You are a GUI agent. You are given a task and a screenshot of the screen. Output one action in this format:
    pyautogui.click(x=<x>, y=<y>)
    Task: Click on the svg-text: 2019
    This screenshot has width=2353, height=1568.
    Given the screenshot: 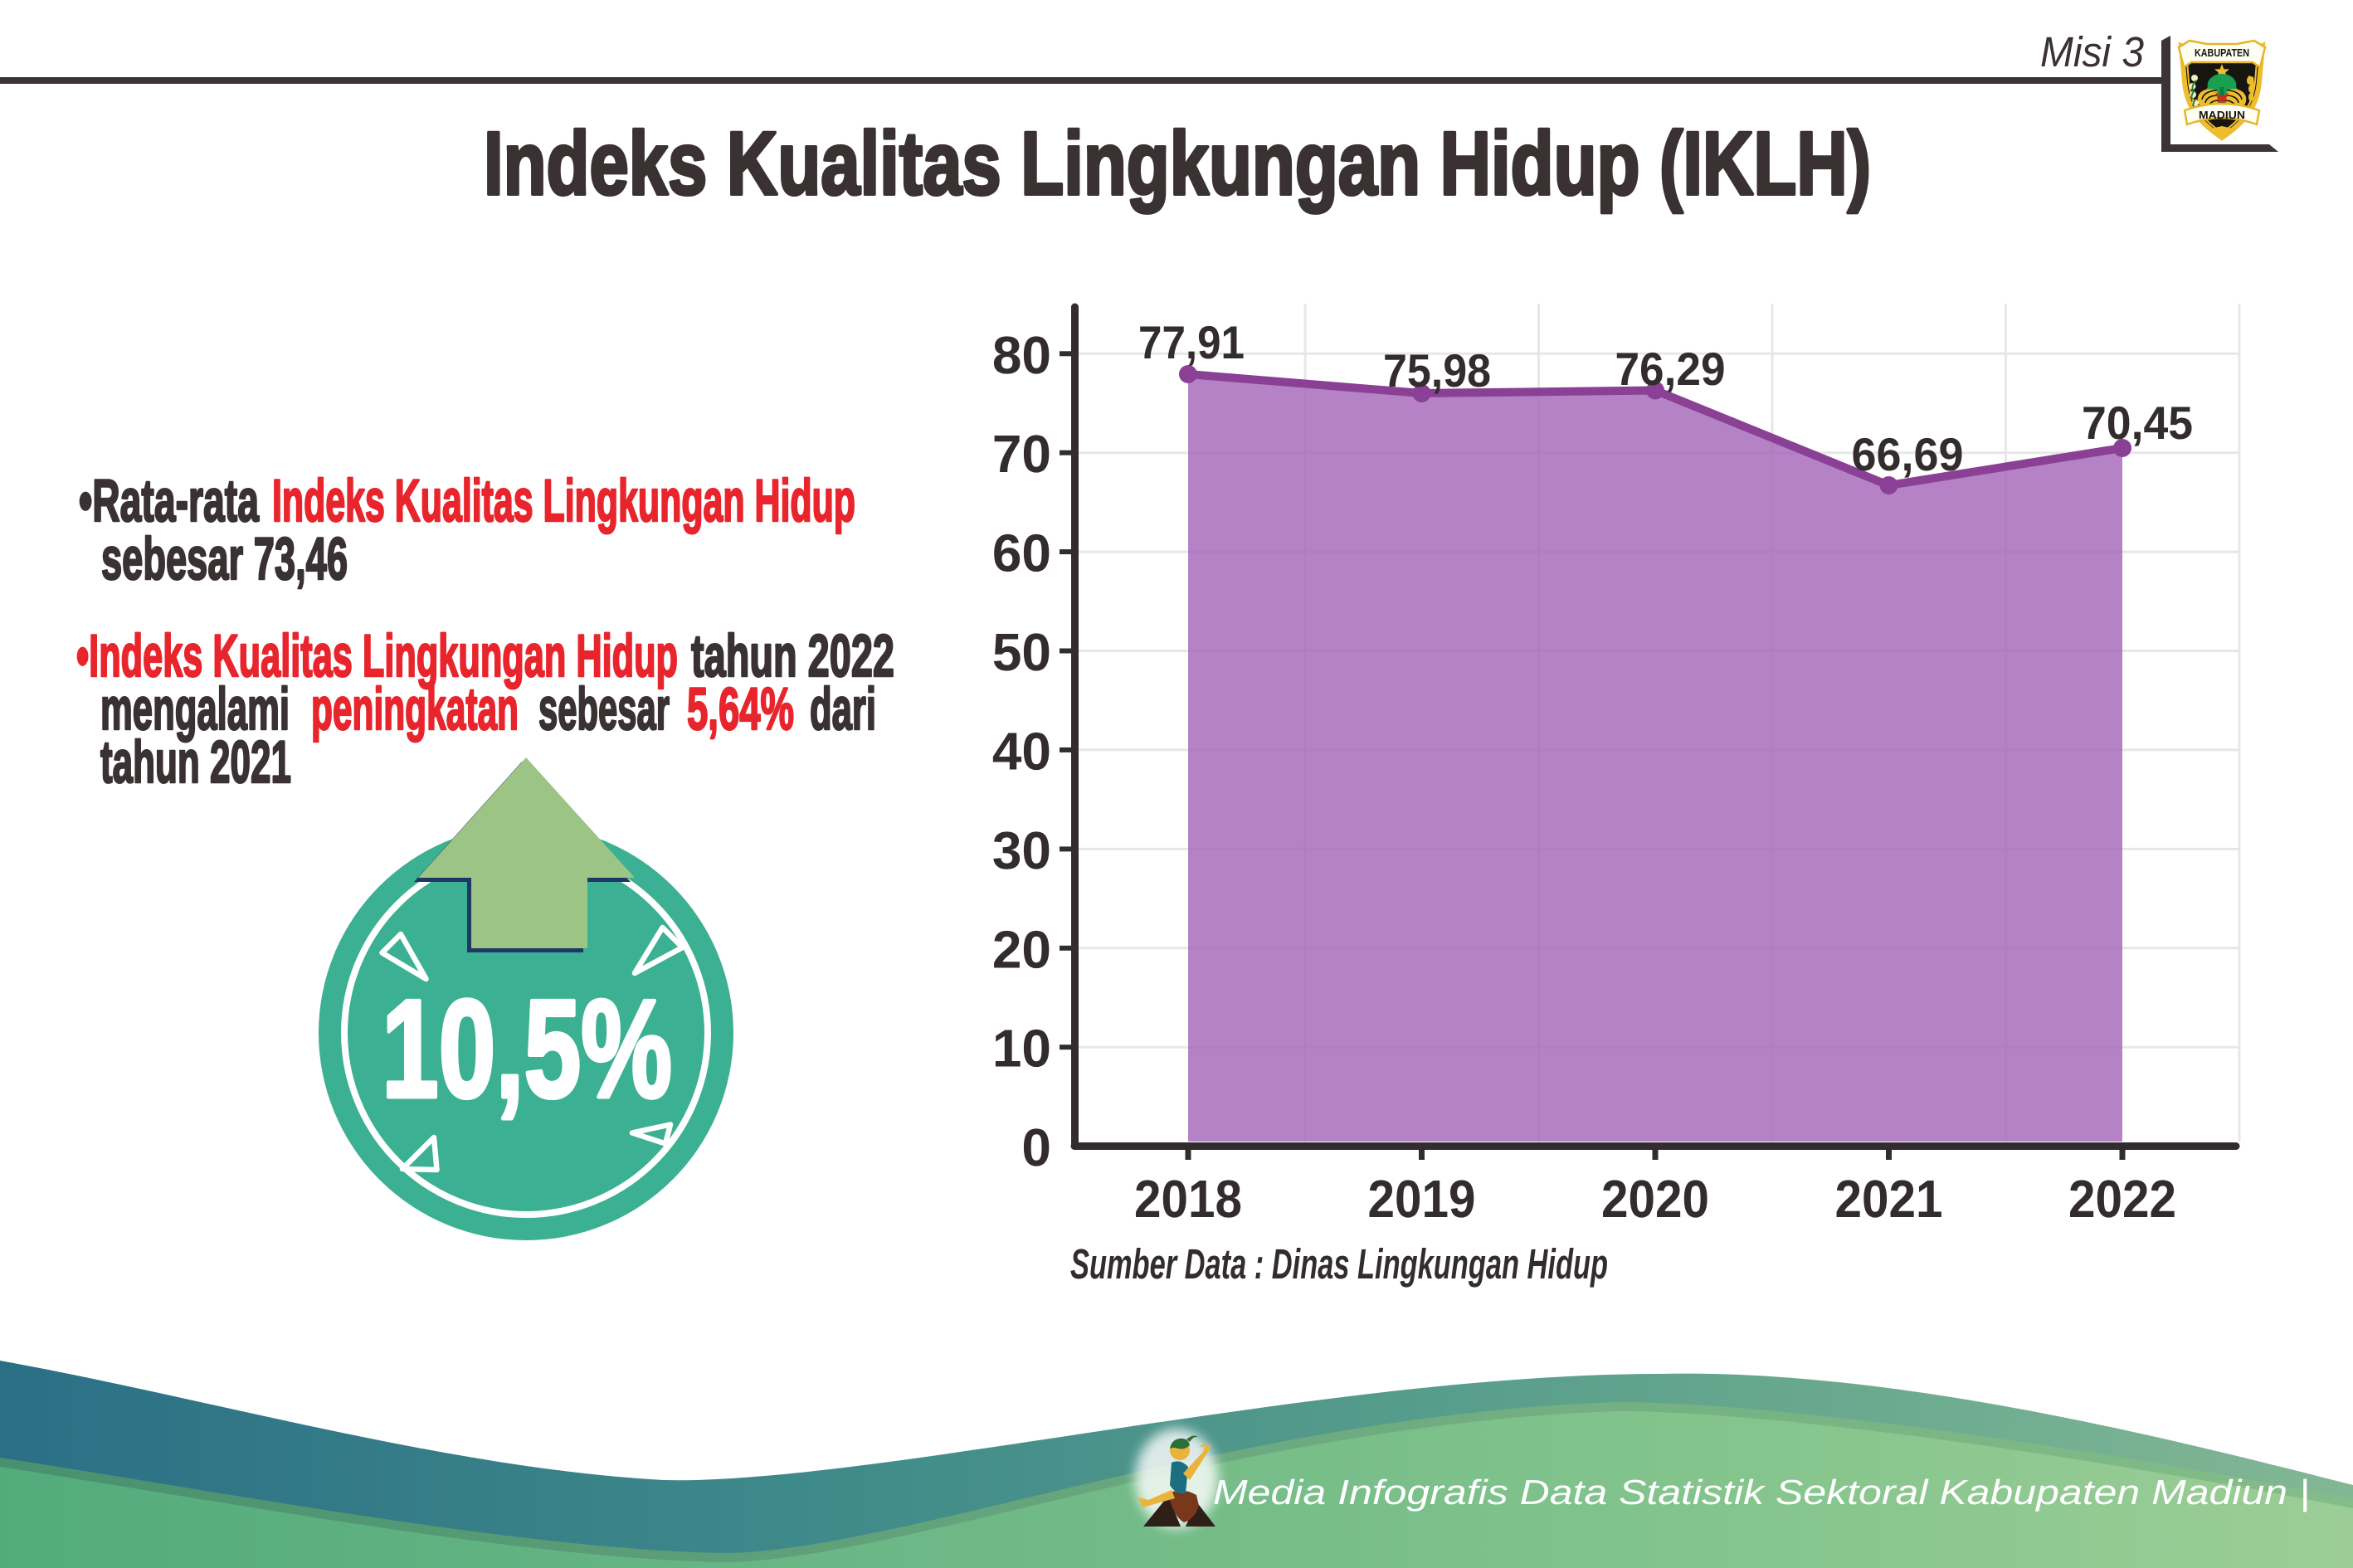 What is the action you would take?
    pyautogui.click(x=1421, y=1199)
    